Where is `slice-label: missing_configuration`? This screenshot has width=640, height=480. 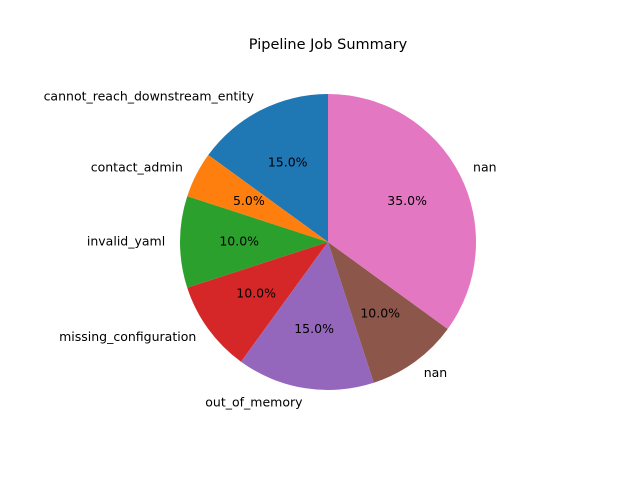
slice-label: missing_configuration is located at coordinates (127, 336).